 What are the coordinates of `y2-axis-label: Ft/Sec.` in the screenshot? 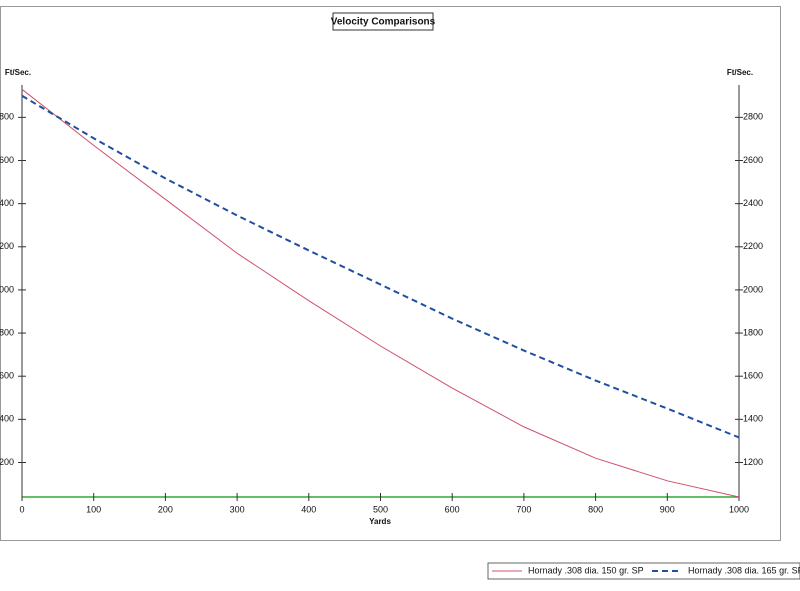 It's located at (740, 72).